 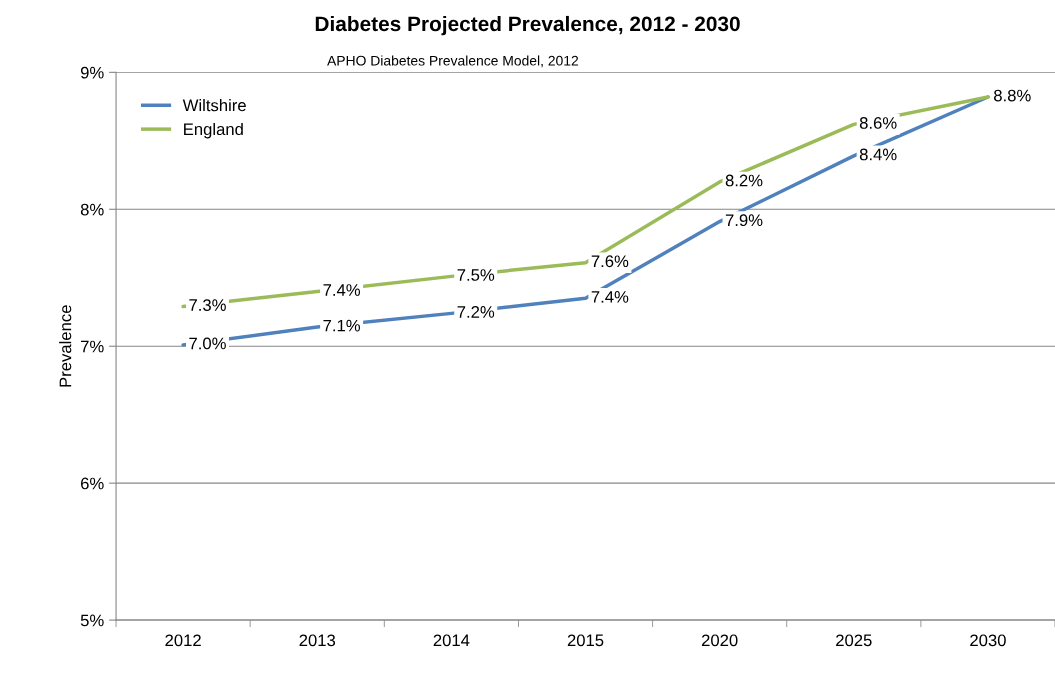 I want to click on data-label: 8.6%, so click(x=878, y=123).